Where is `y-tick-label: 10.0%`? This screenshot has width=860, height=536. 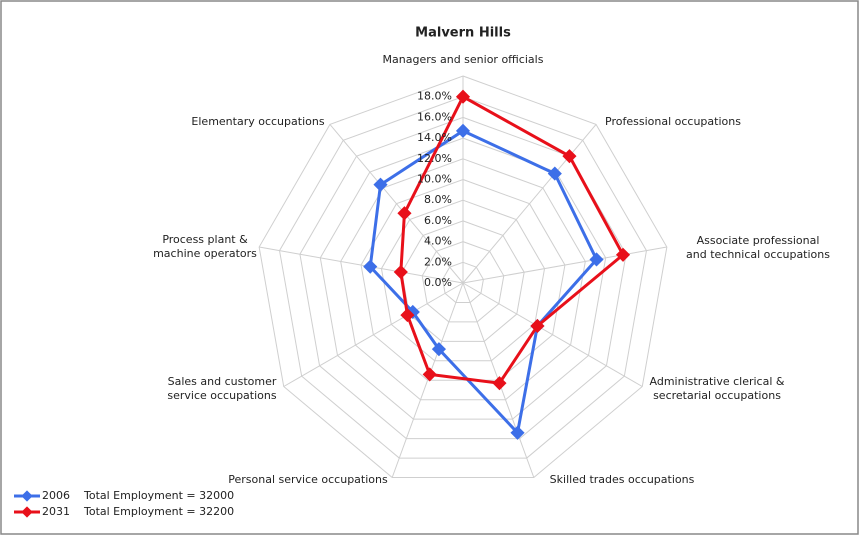
y-tick-label: 10.0% is located at coordinates (434, 179).